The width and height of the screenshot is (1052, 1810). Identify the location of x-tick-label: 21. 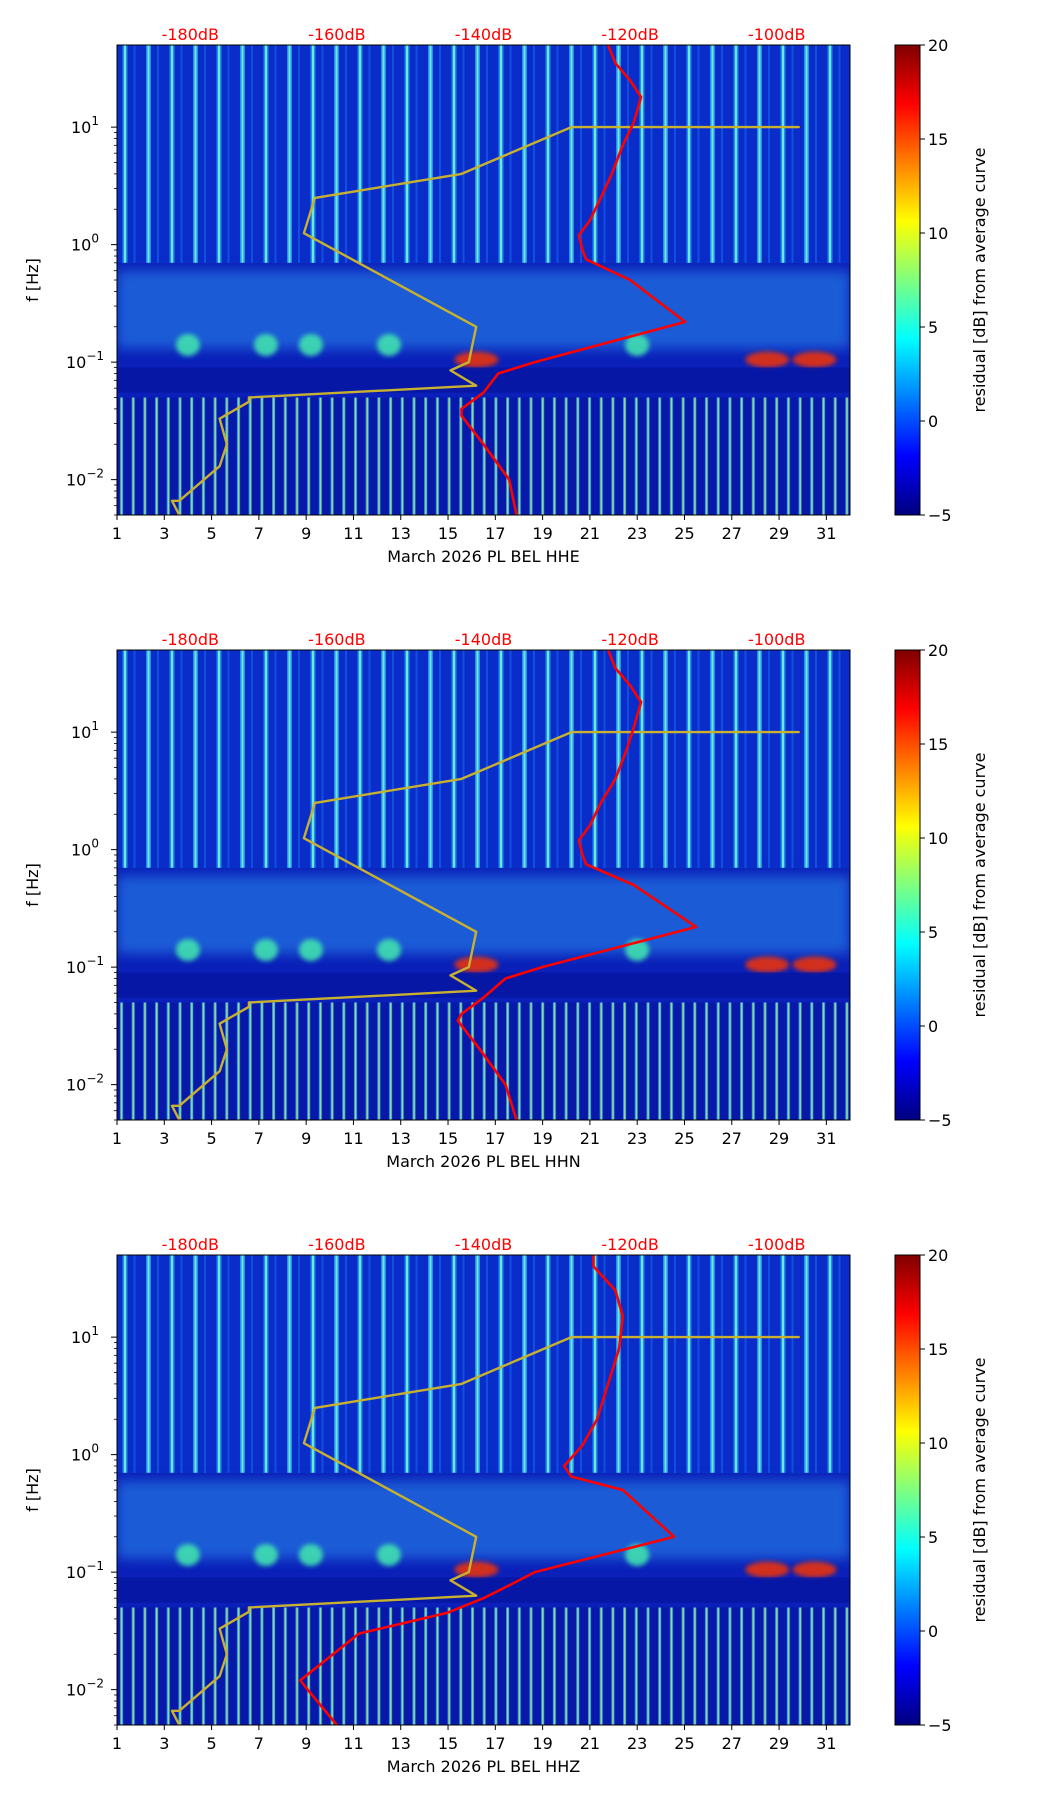
(590, 1138).